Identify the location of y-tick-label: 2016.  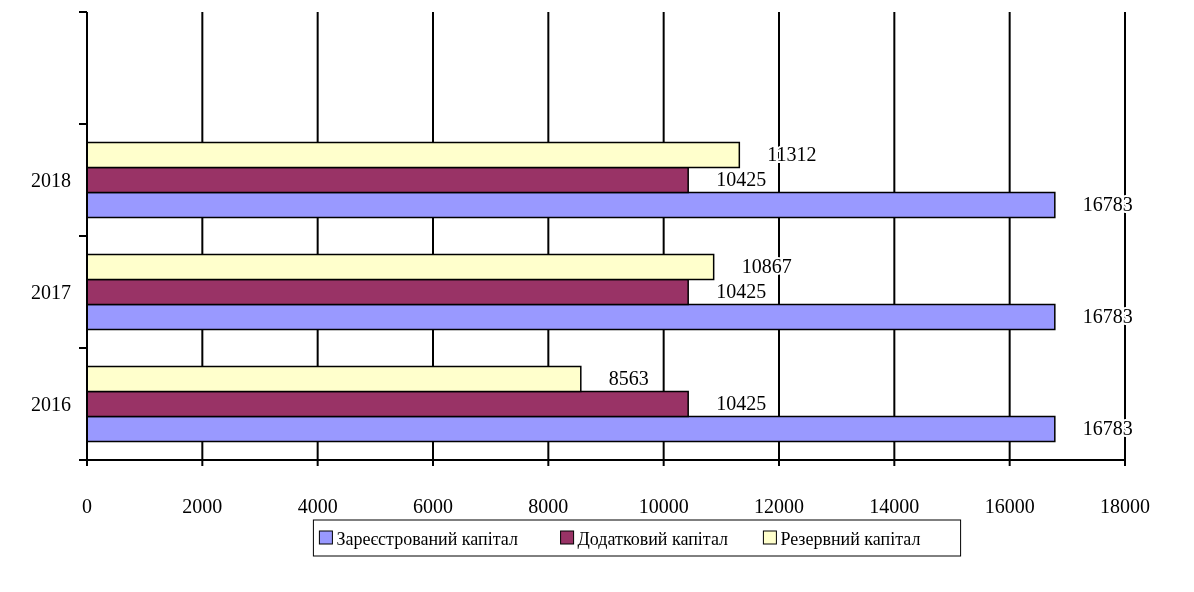
(51, 404).